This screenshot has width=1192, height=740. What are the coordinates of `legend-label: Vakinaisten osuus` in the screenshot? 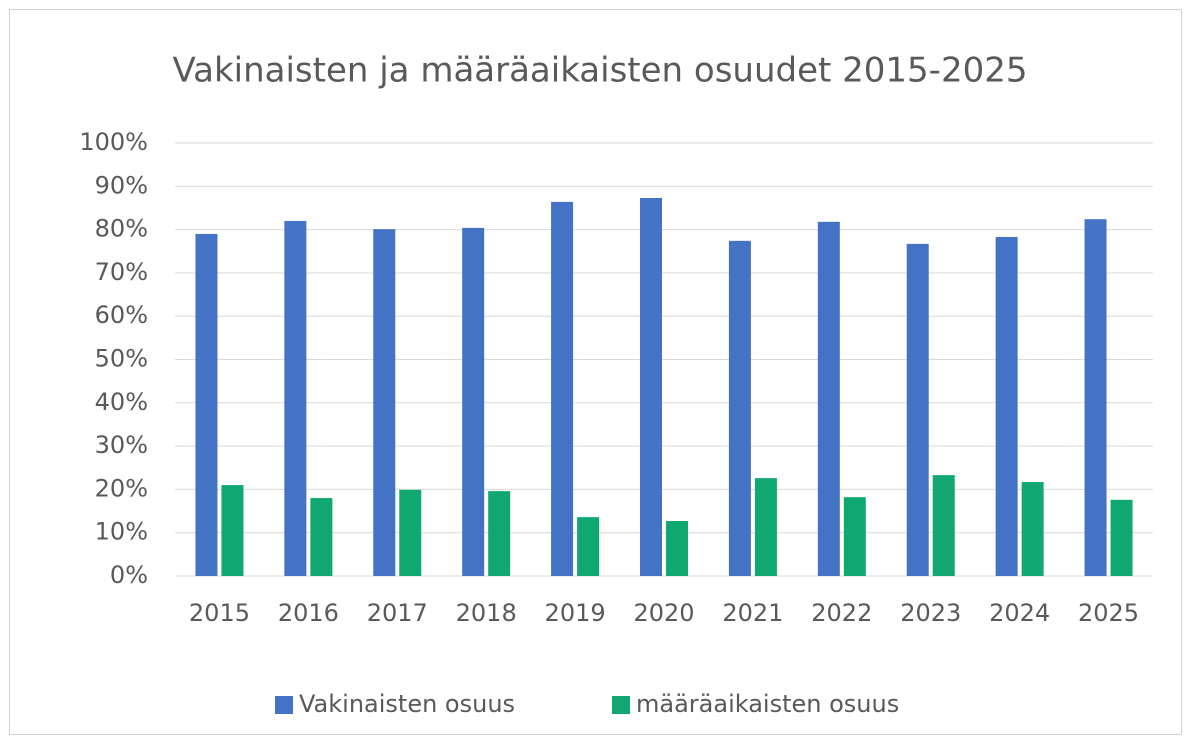 It's located at (407, 704).